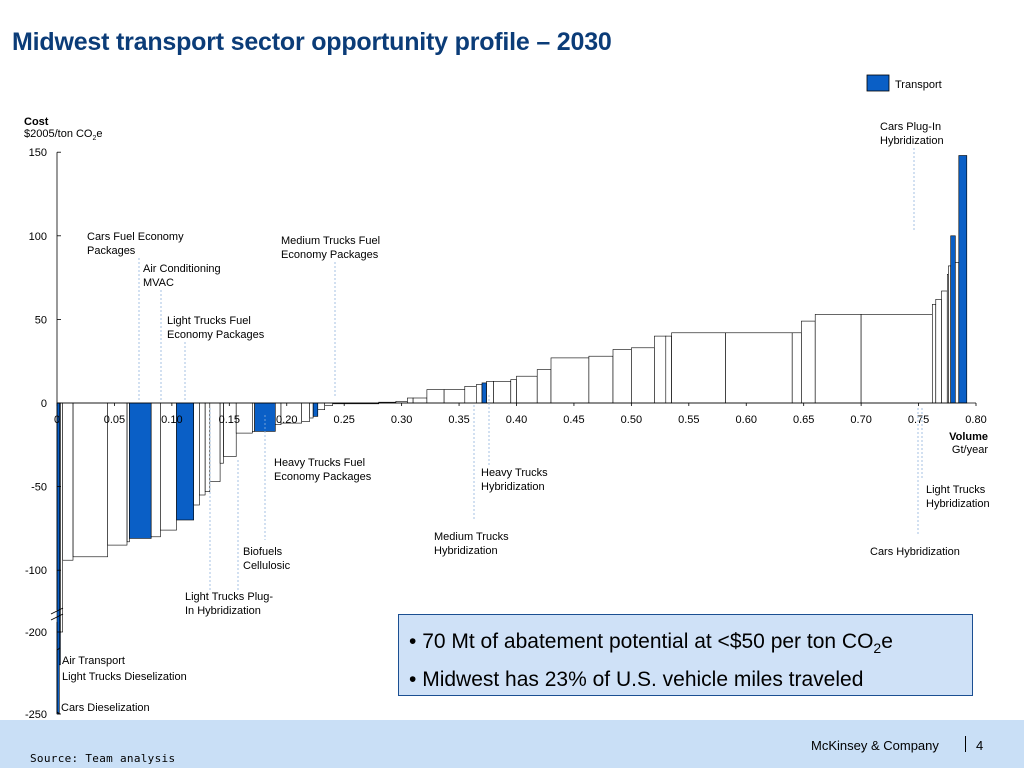  Describe the element at coordinates (36, 122) in the screenshot. I see `y-axis-title: Cost` at that location.